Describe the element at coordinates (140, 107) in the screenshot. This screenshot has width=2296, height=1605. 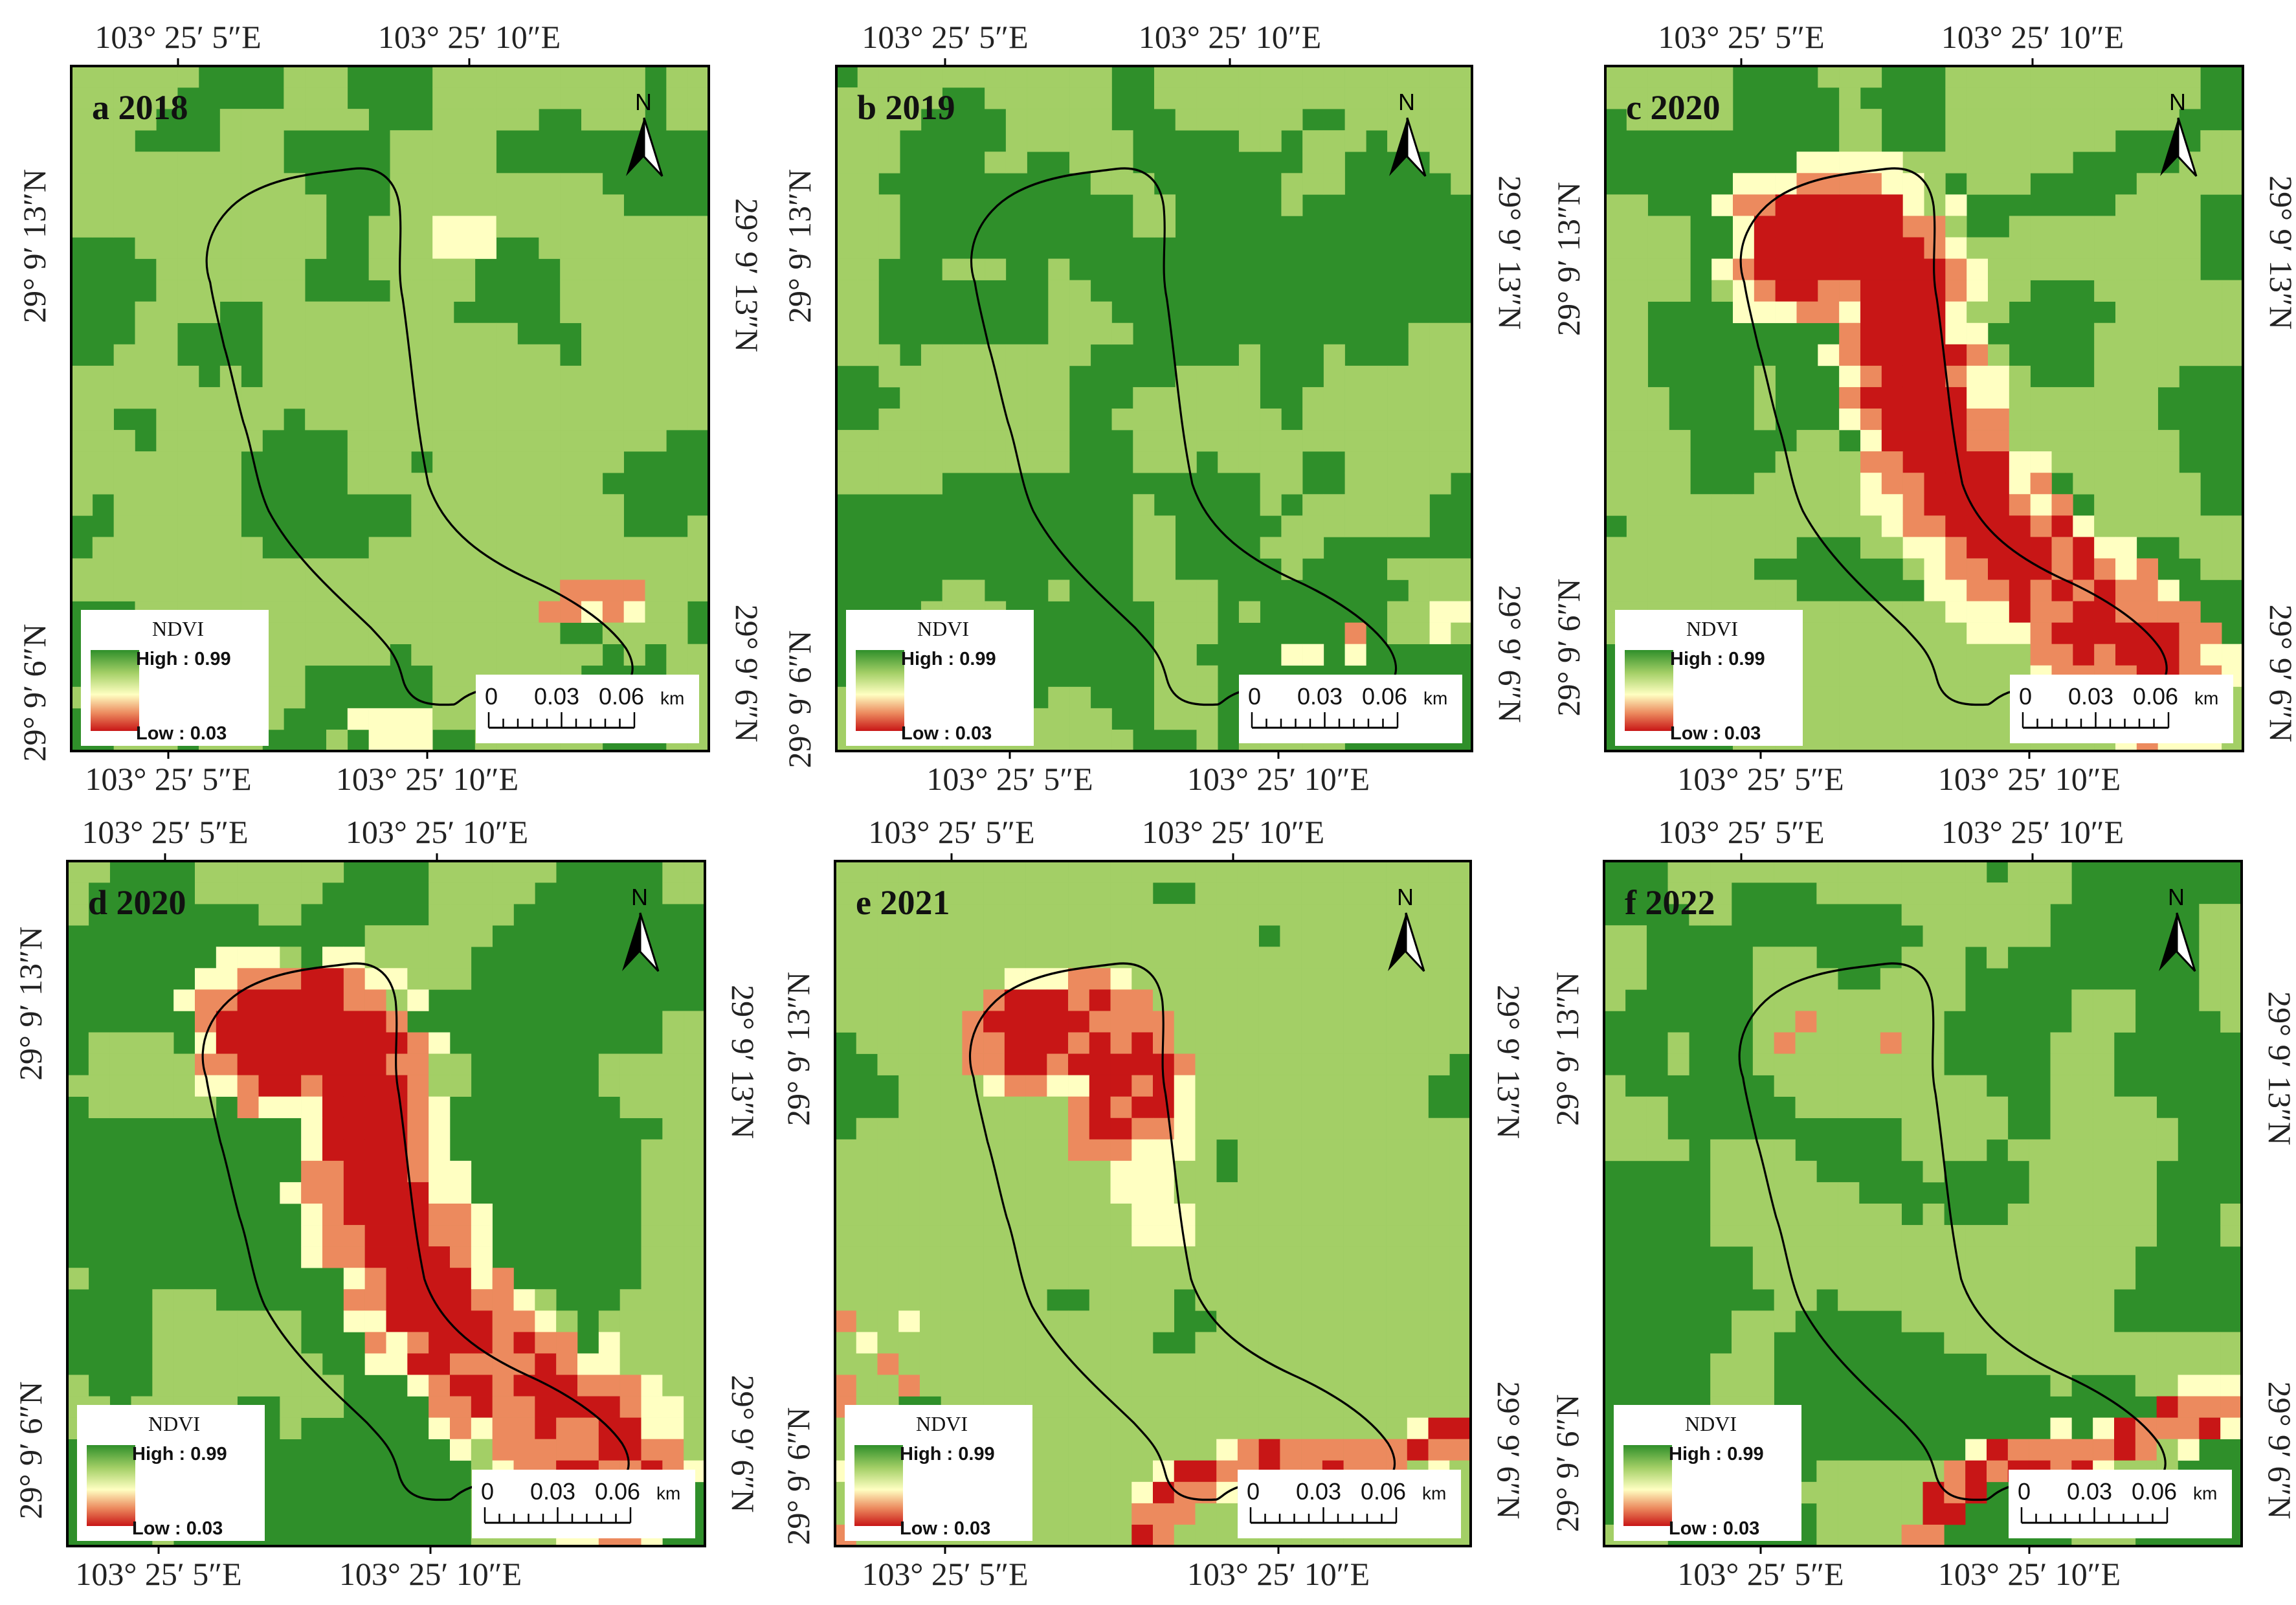
I see `panel-label: a 2018` at that location.